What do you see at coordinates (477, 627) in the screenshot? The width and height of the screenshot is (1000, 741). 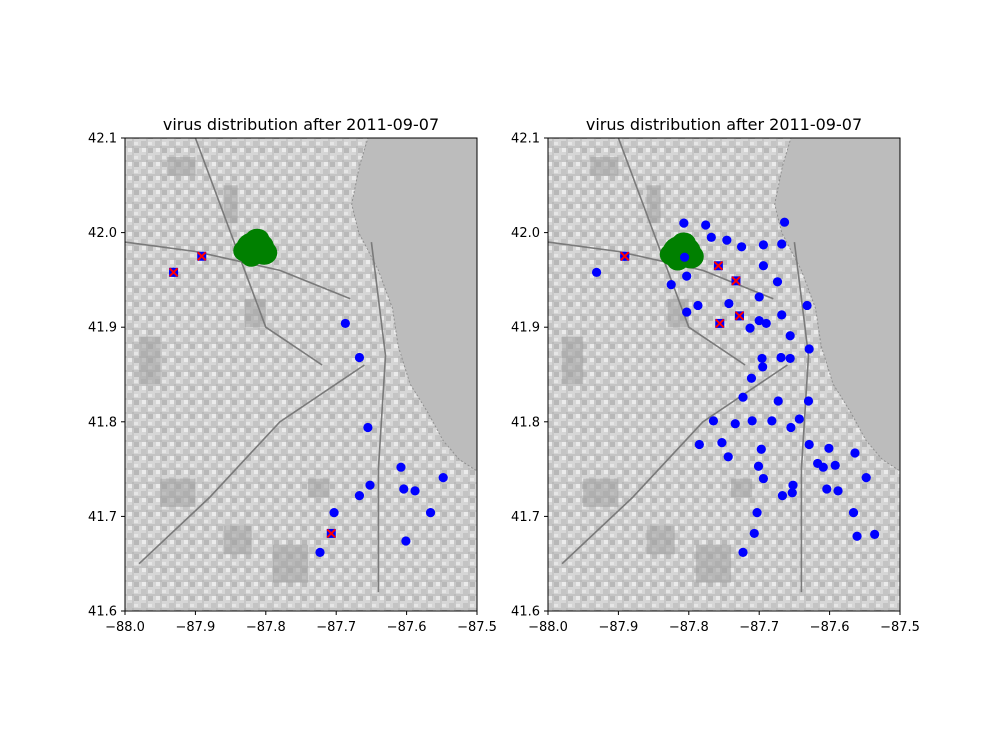 I see `x-tick-label: −87.5` at bounding box center [477, 627].